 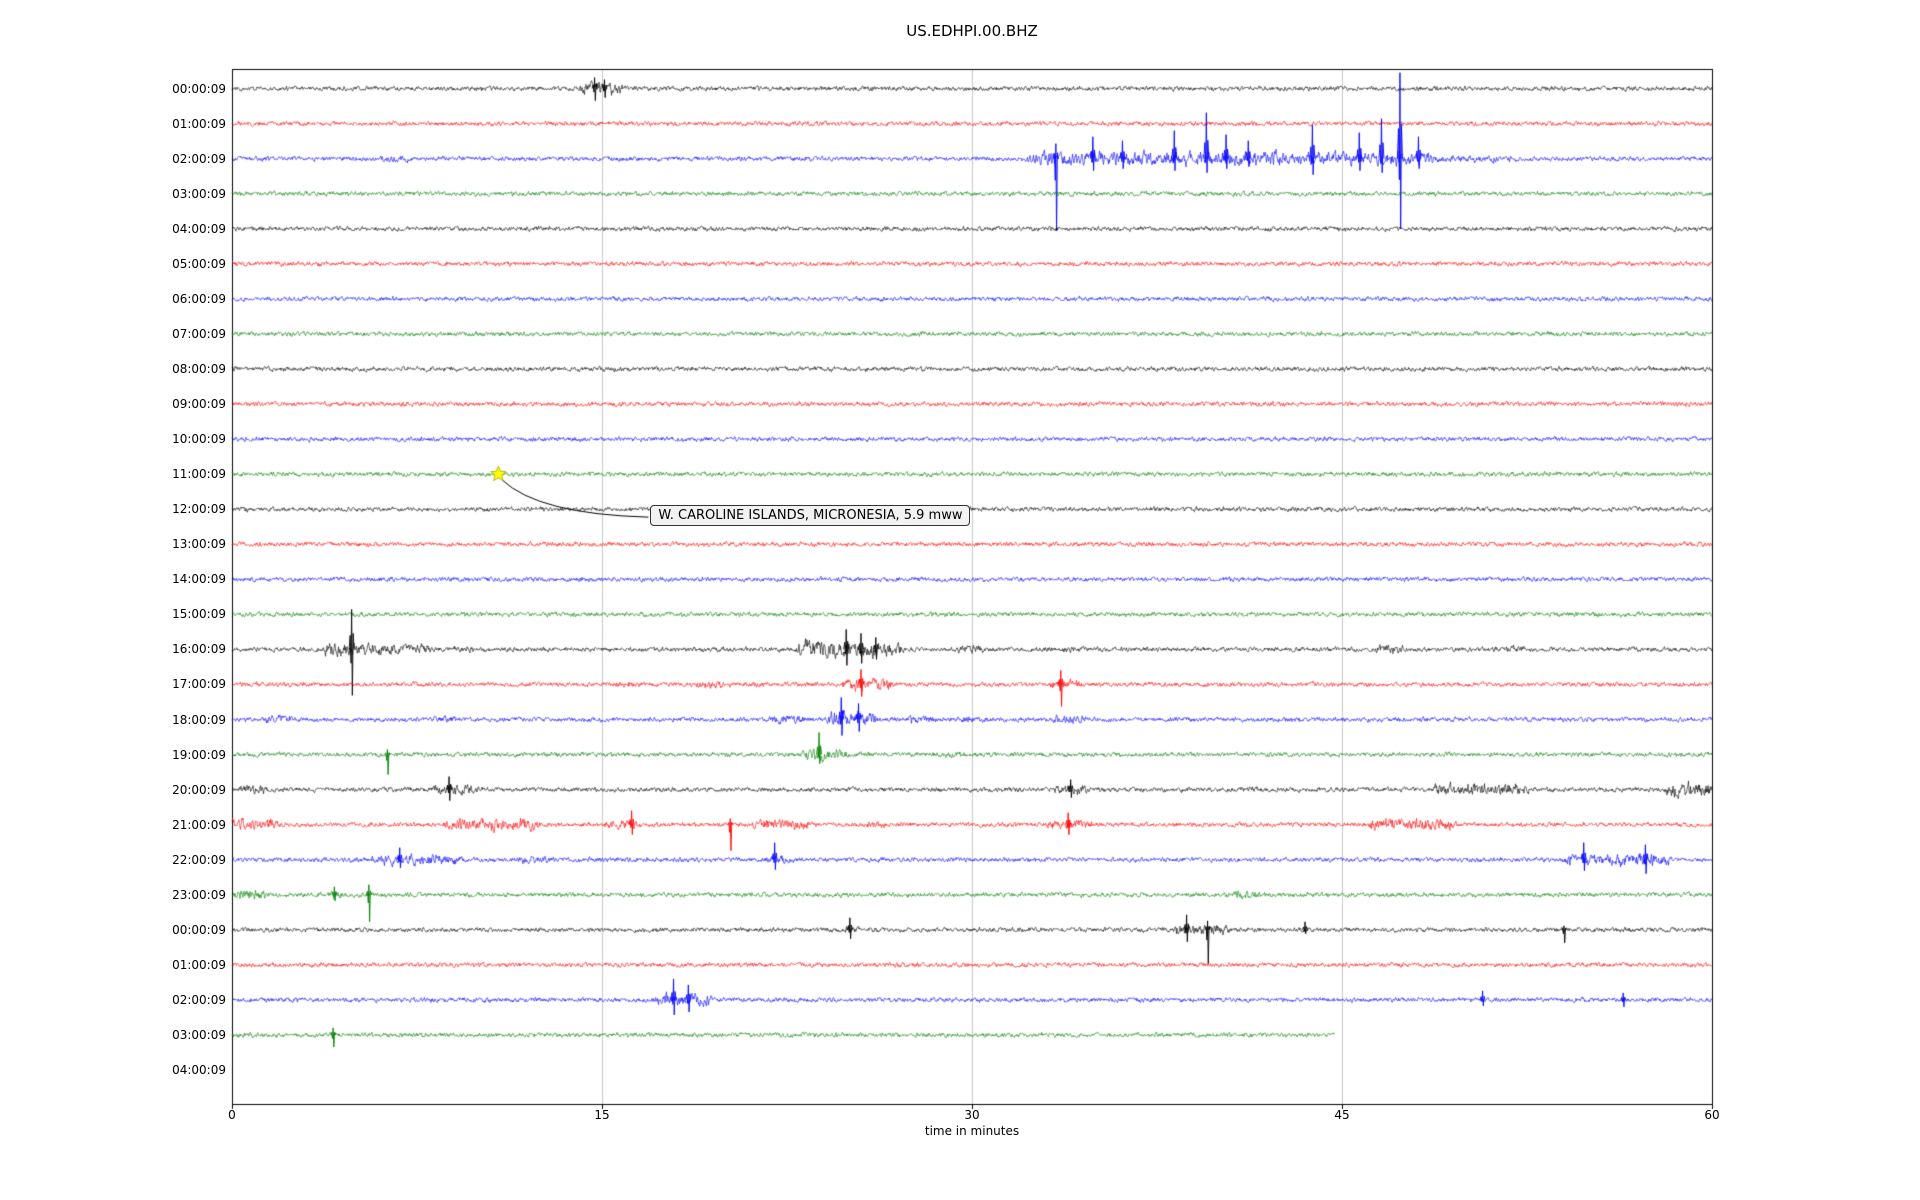 I want to click on y-tick-label: 14:00:09, so click(x=199, y=579).